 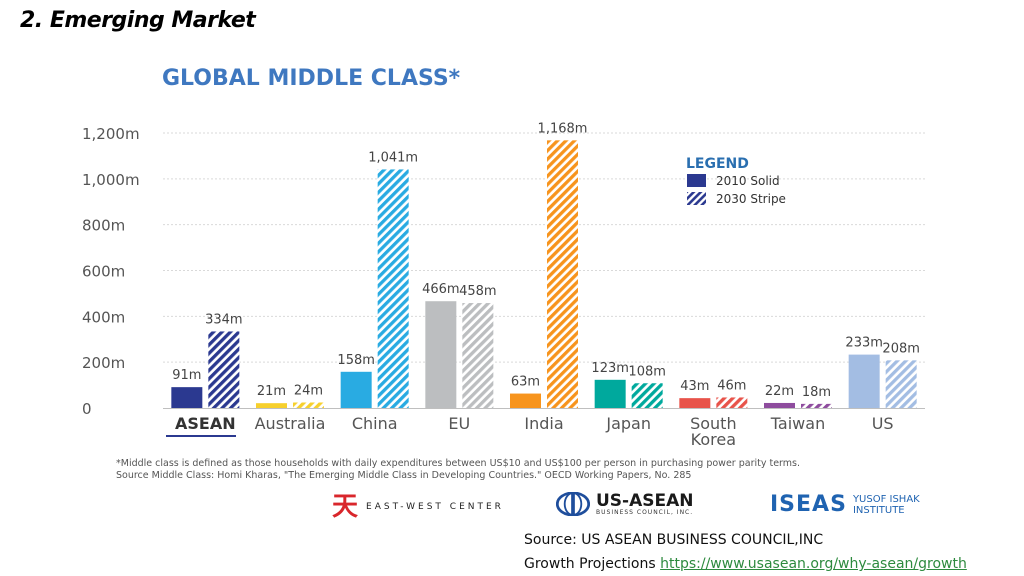 What do you see at coordinates (356, 389) in the screenshot?
I see `bar-2010-china` at bounding box center [356, 389].